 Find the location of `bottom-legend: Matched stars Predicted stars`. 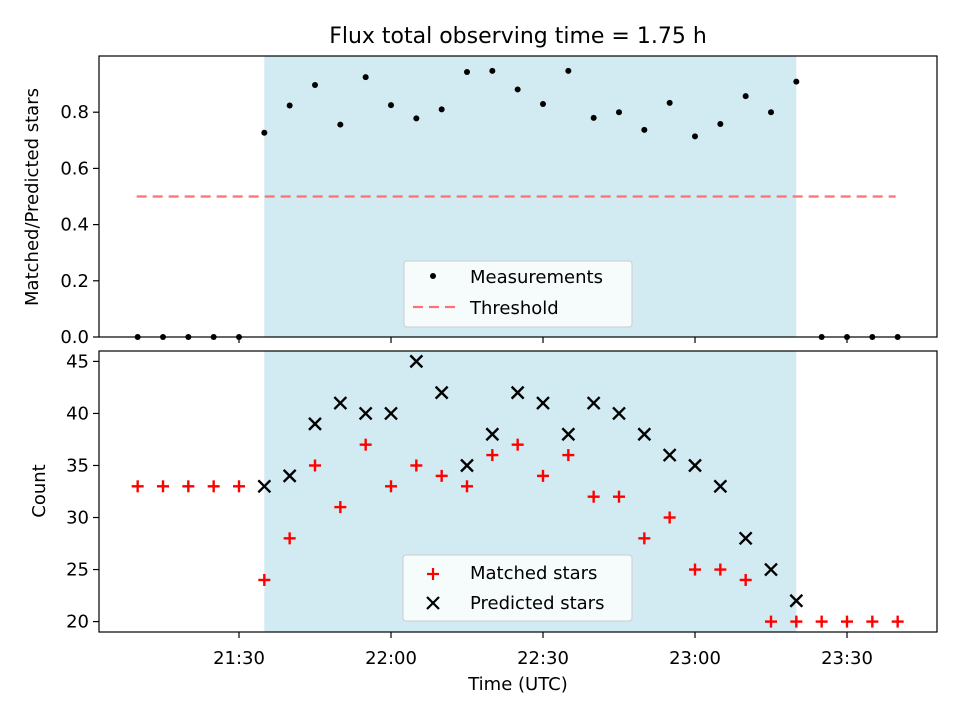

bottom-legend: Matched stars Predicted stars is located at coordinates (517, 588).